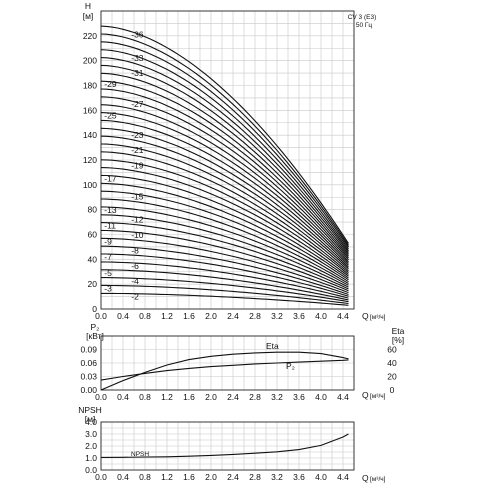 The height and width of the screenshot is (490, 490). Describe the element at coordinates (135, 266) in the screenshot. I see `head-curve-label-6: -6` at that location.